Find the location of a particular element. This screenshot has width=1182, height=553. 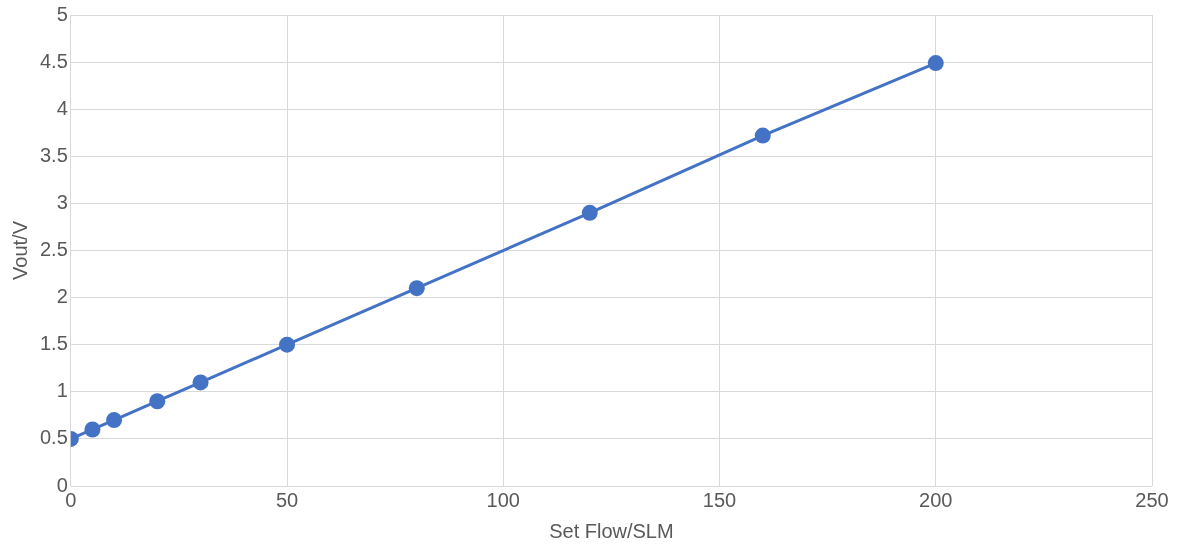

y-tick-label: 3.5 is located at coordinates (53, 154).